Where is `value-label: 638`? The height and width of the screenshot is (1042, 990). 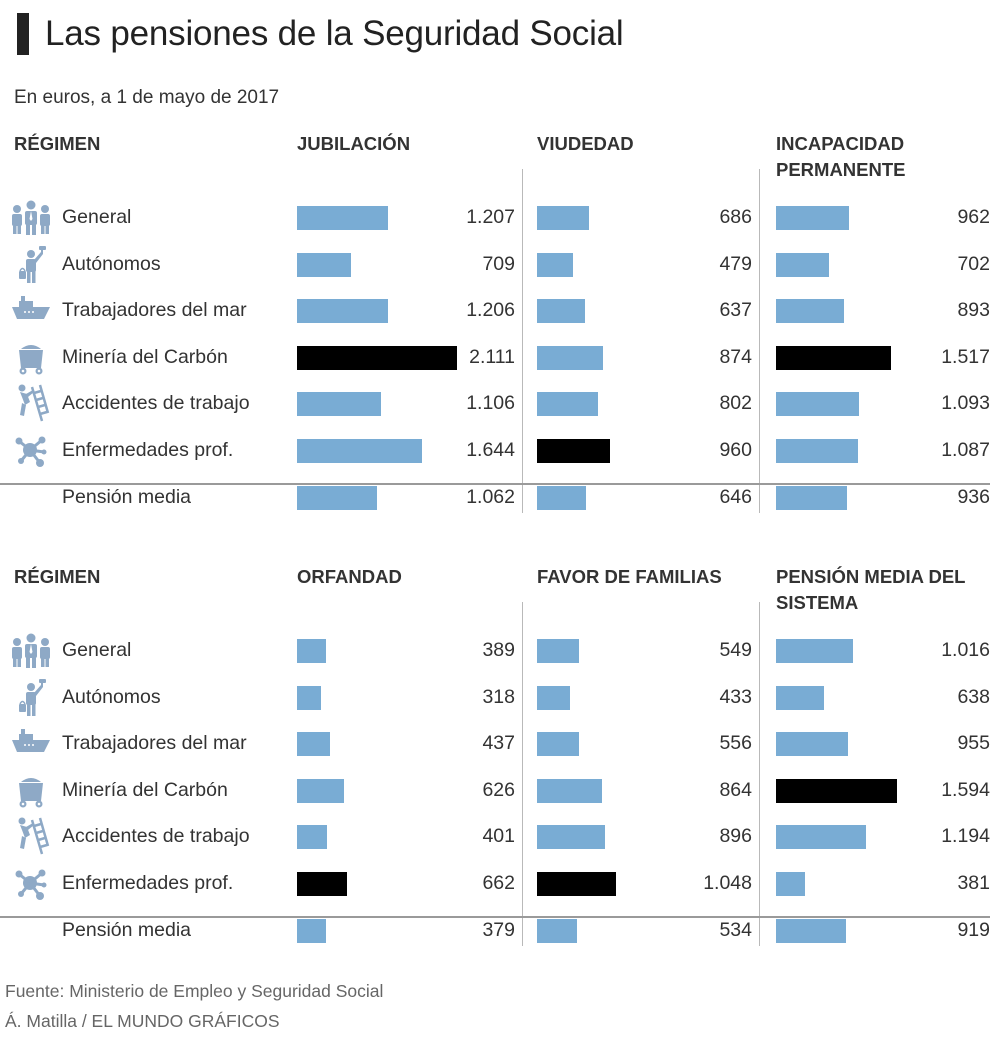 value-label: 638 is located at coordinates (973, 696).